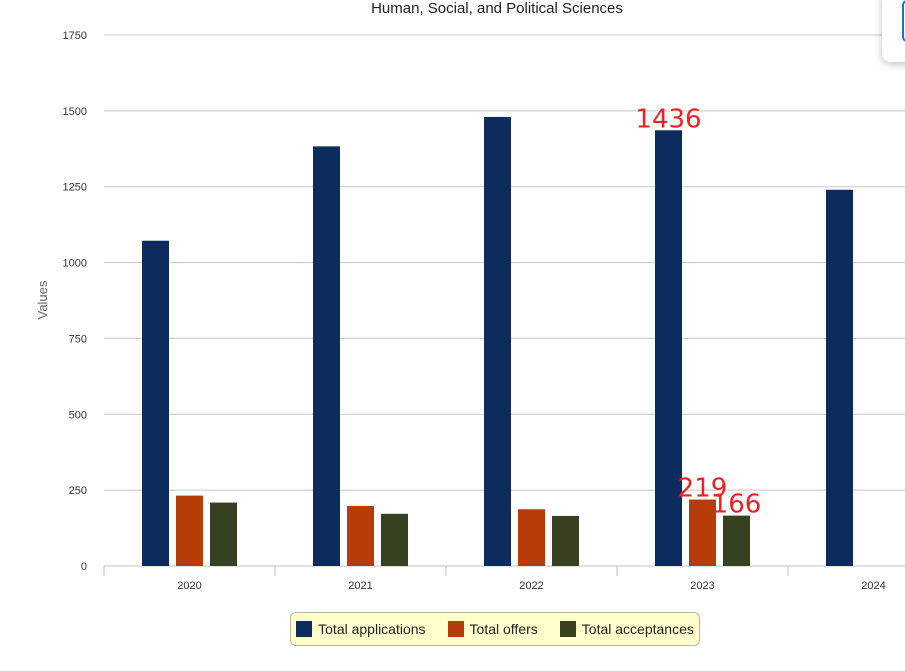 The height and width of the screenshot is (671, 905). What do you see at coordinates (531, 586) in the screenshot?
I see `x-tick-label: 2022` at bounding box center [531, 586].